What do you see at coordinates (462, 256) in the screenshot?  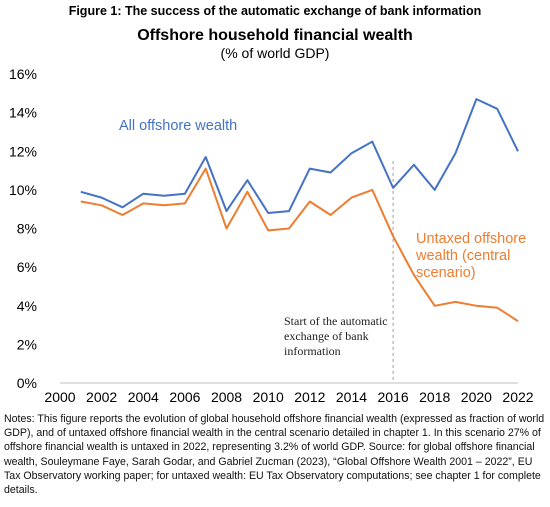 I see `series-label-untaxed: wealth (central` at bounding box center [462, 256].